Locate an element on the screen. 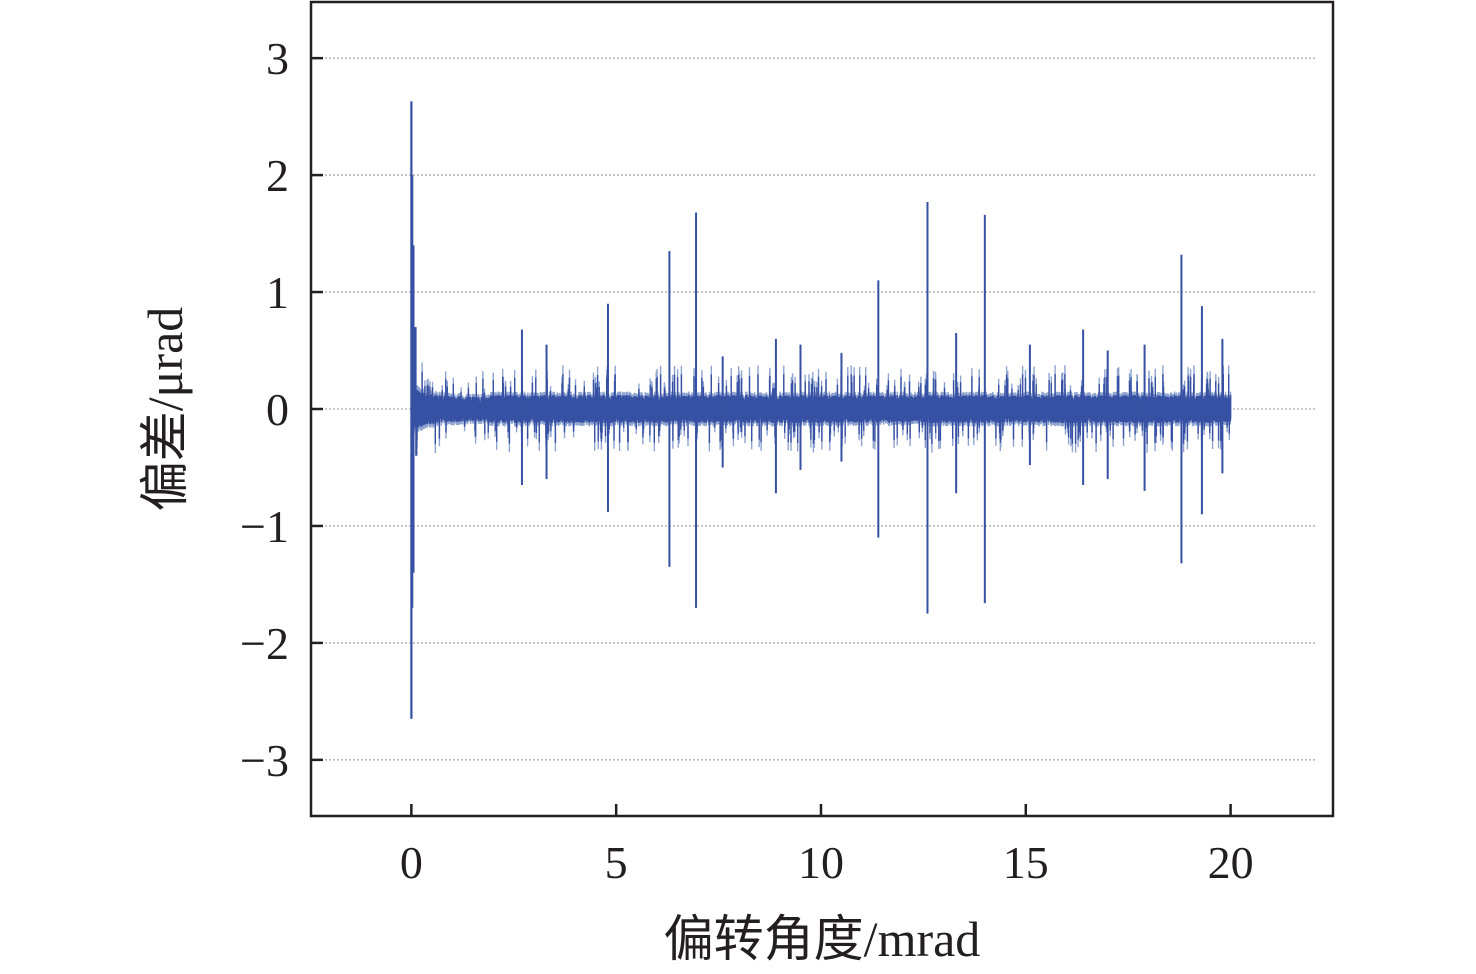  y-tick-label: 2 is located at coordinates (277, 175).